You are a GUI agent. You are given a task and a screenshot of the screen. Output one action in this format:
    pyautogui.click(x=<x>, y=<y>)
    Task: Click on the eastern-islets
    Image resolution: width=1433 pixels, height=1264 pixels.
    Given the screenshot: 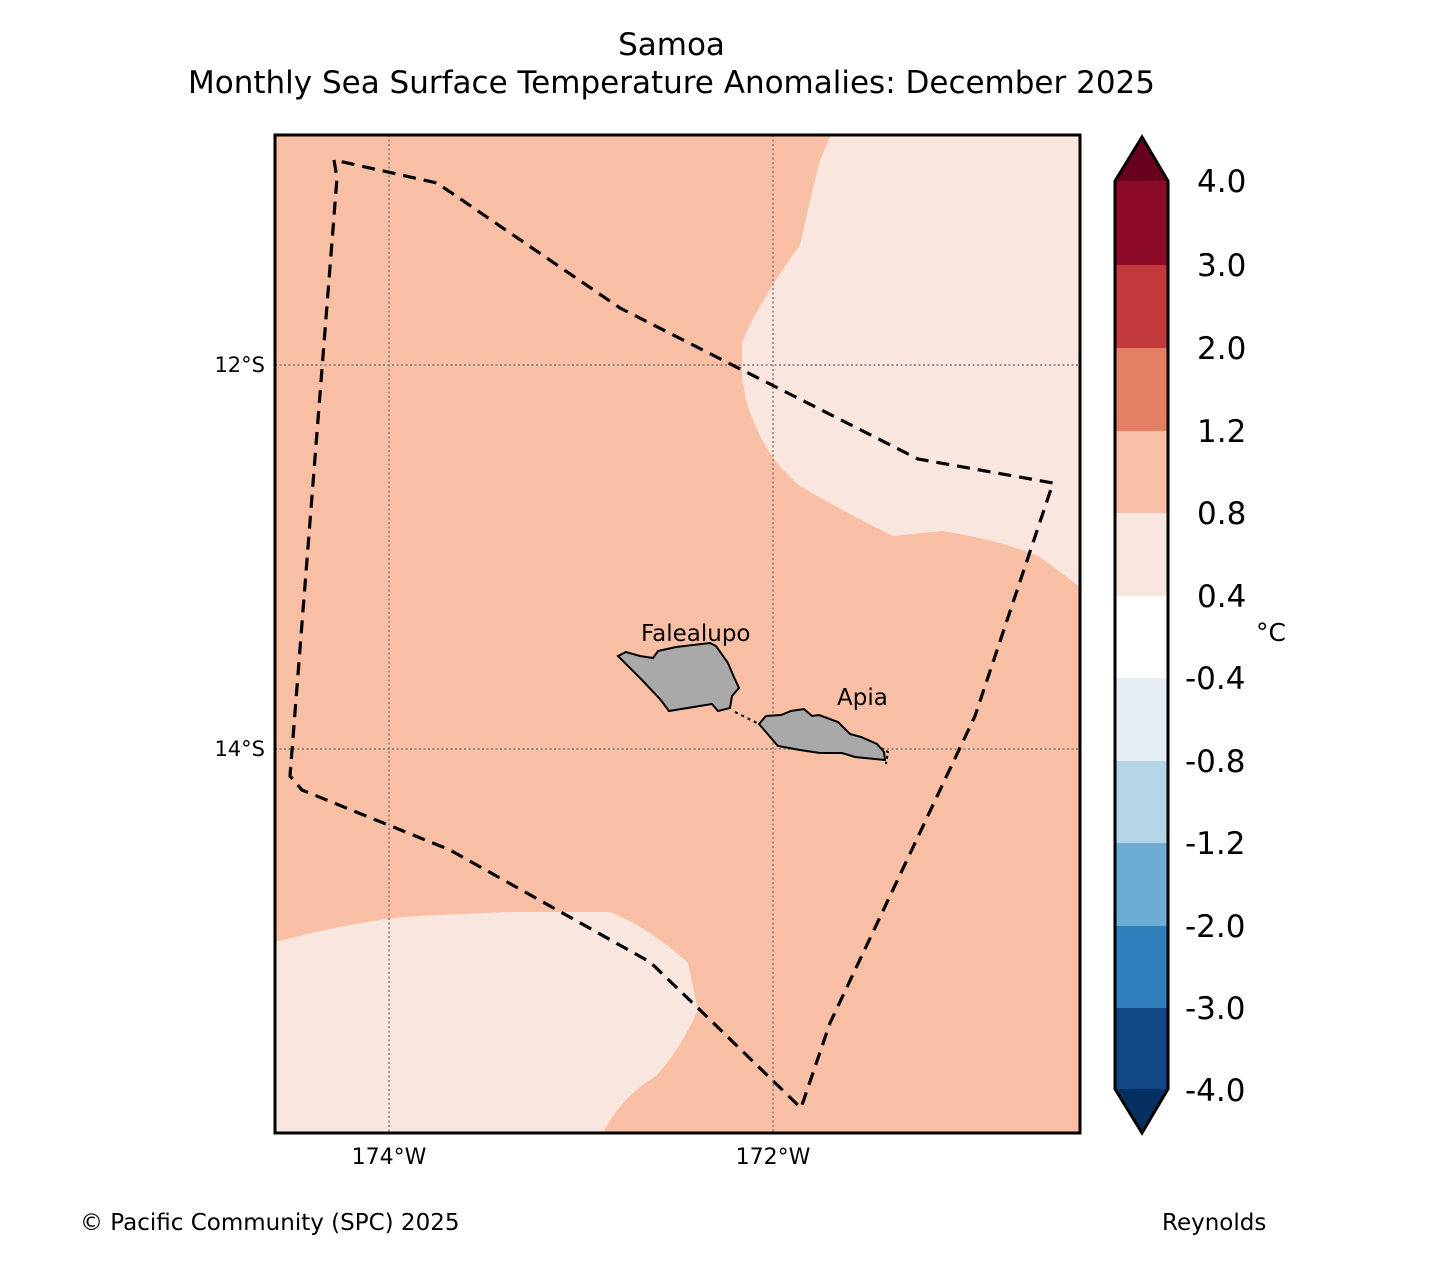 What is the action you would take?
    pyautogui.click(x=885, y=756)
    